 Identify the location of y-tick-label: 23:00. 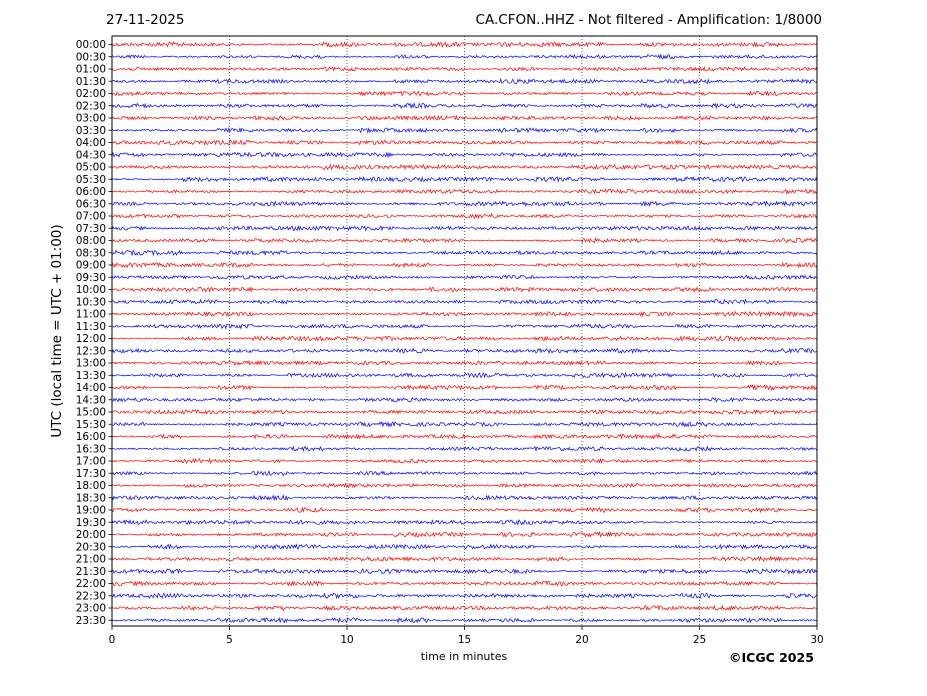
(91, 609).